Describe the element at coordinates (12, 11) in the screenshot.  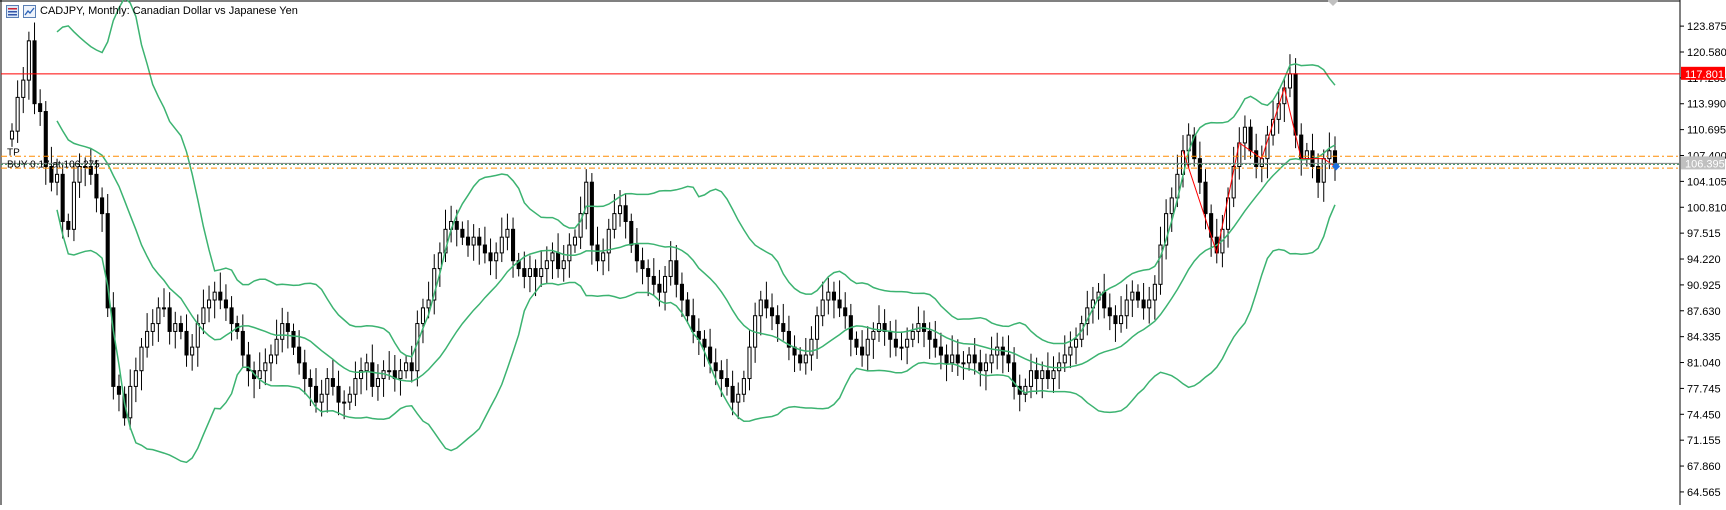
I see `chart-menu-icon` at that location.